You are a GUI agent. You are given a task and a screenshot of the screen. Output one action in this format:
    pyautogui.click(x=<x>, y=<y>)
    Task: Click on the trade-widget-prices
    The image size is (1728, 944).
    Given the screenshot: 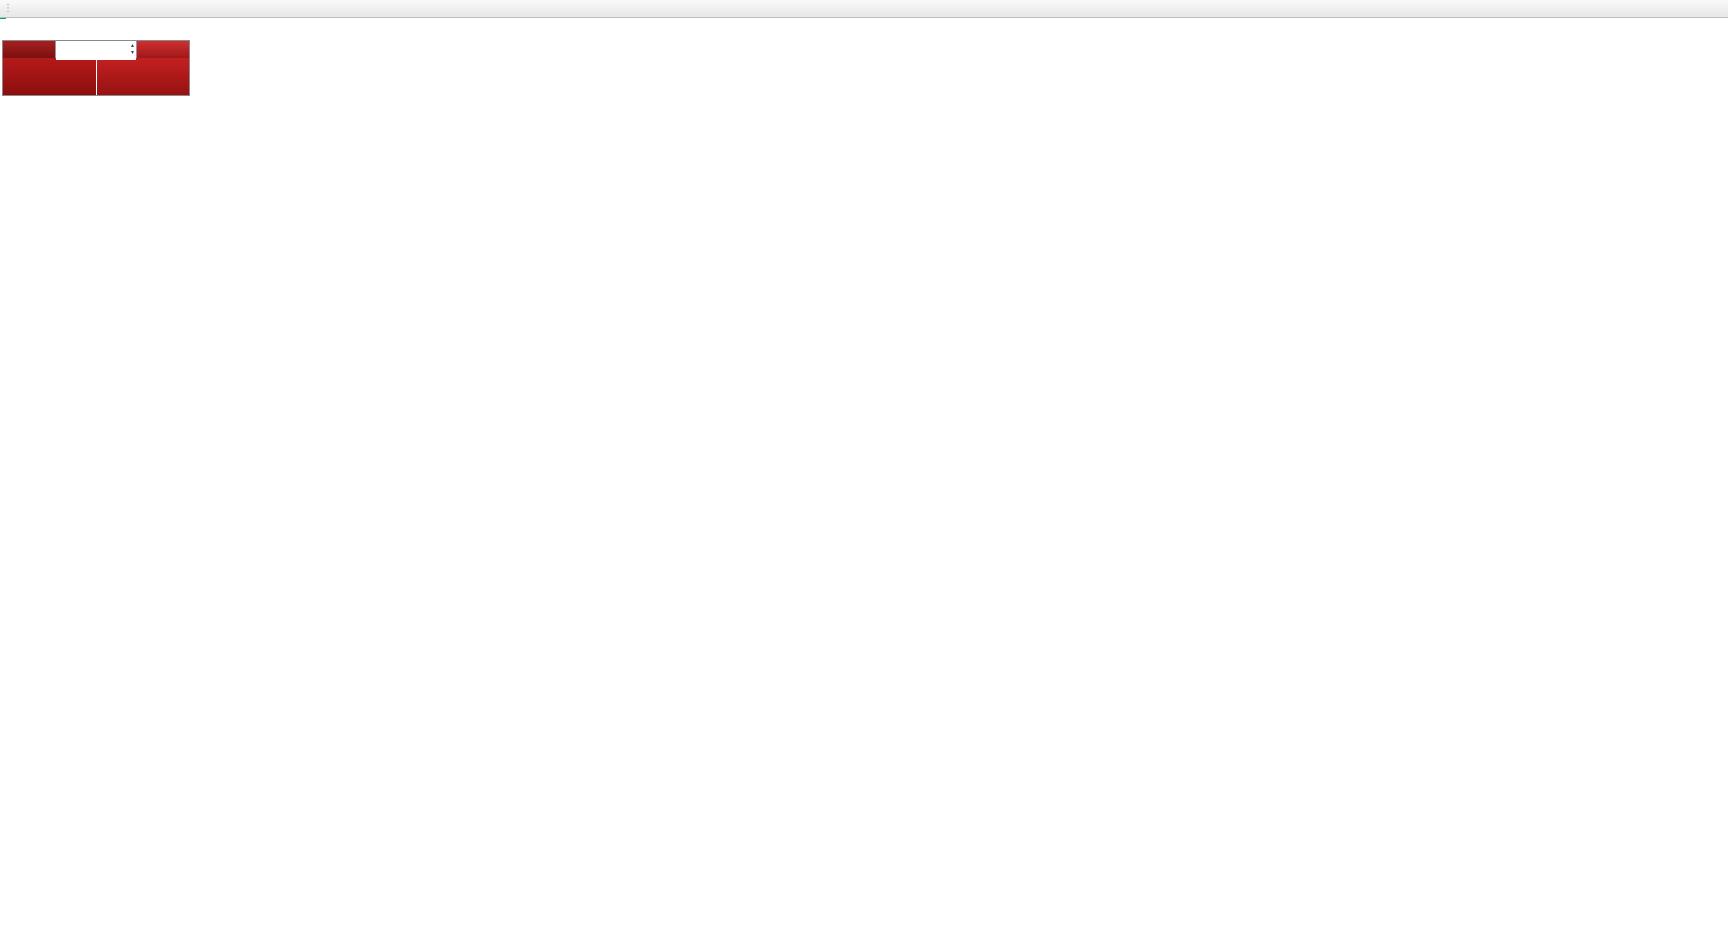 What is the action you would take?
    pyautogui.click(x=96, y=76)
    